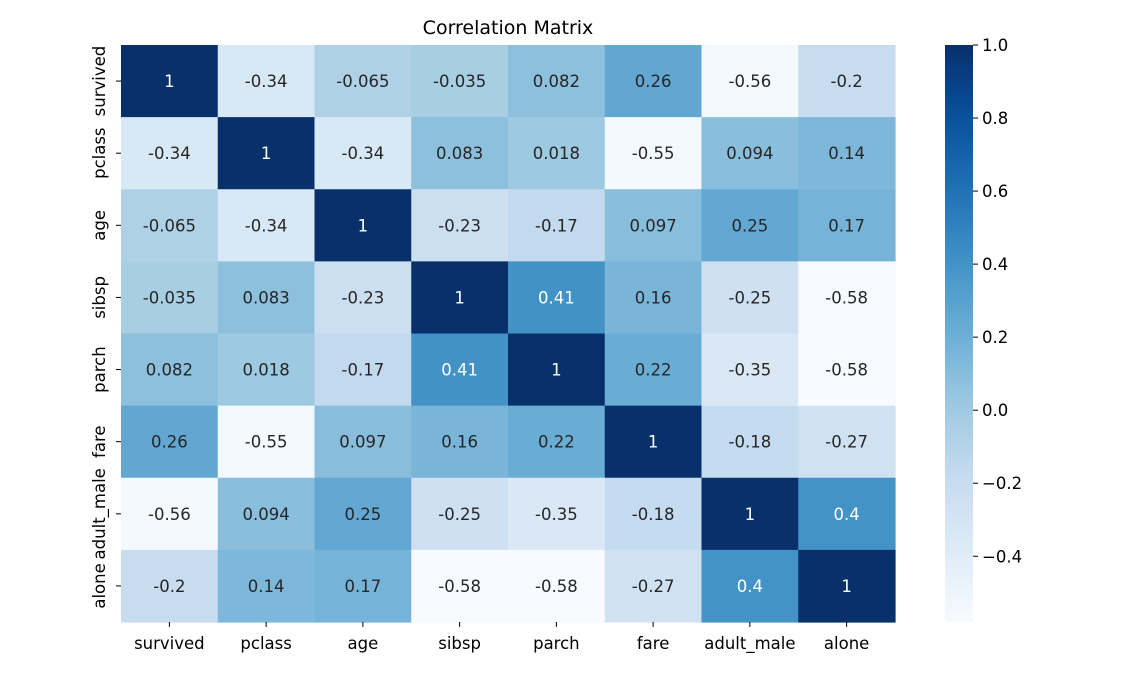 The height and width of the screenshot is (680, 1128). I want to click on annotation-sibsp-survived: -0.035, so click(169, 297).